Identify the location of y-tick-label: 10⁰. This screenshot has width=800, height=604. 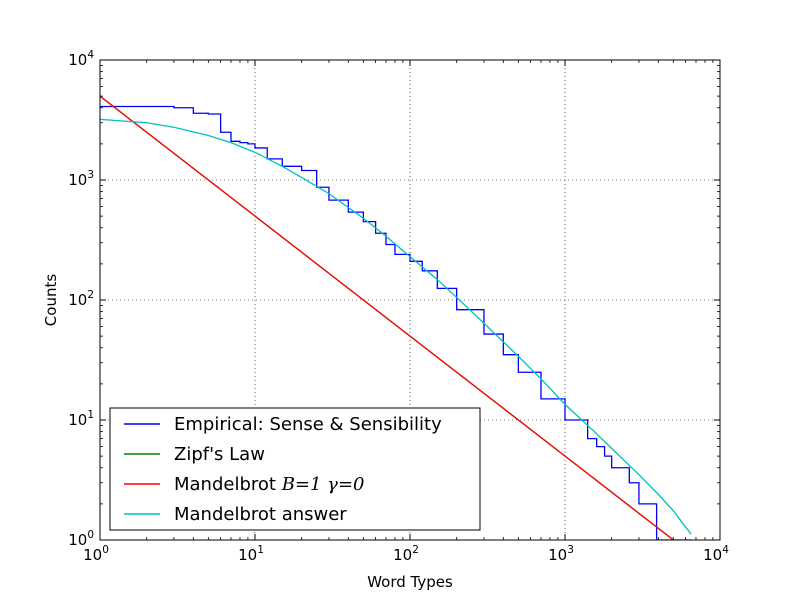
(81, 539).